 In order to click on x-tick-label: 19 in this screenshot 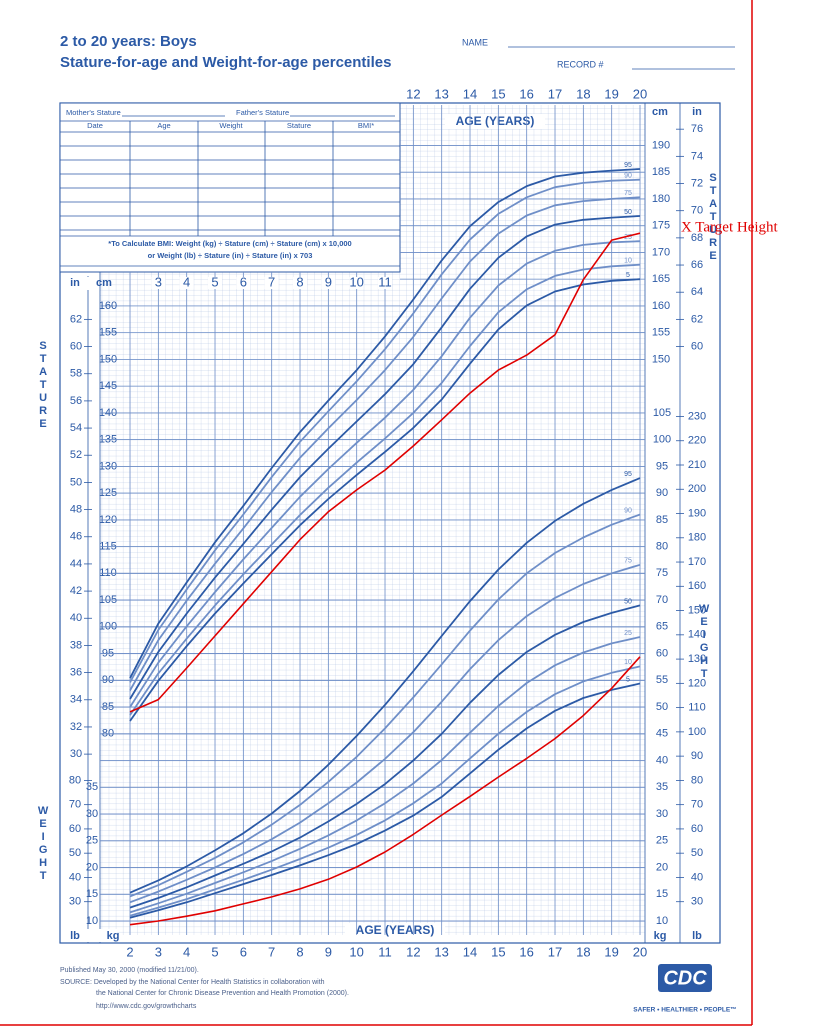, I will do `click(611, 951)`.